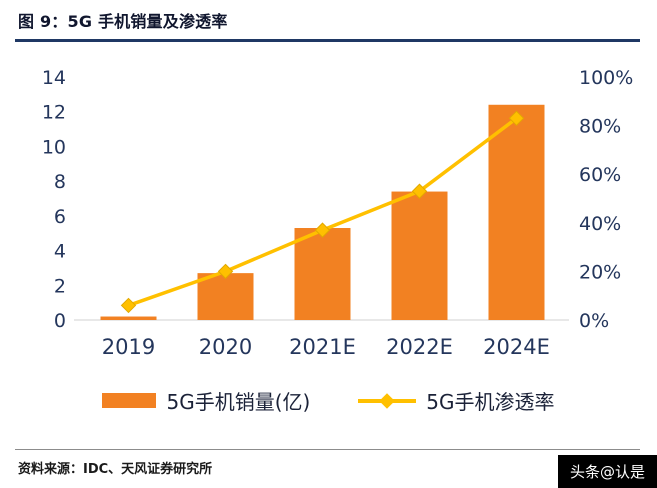 This screenshot has height=488, width=657. I want to click on left-axis-tick: 0, so click(60, 321).